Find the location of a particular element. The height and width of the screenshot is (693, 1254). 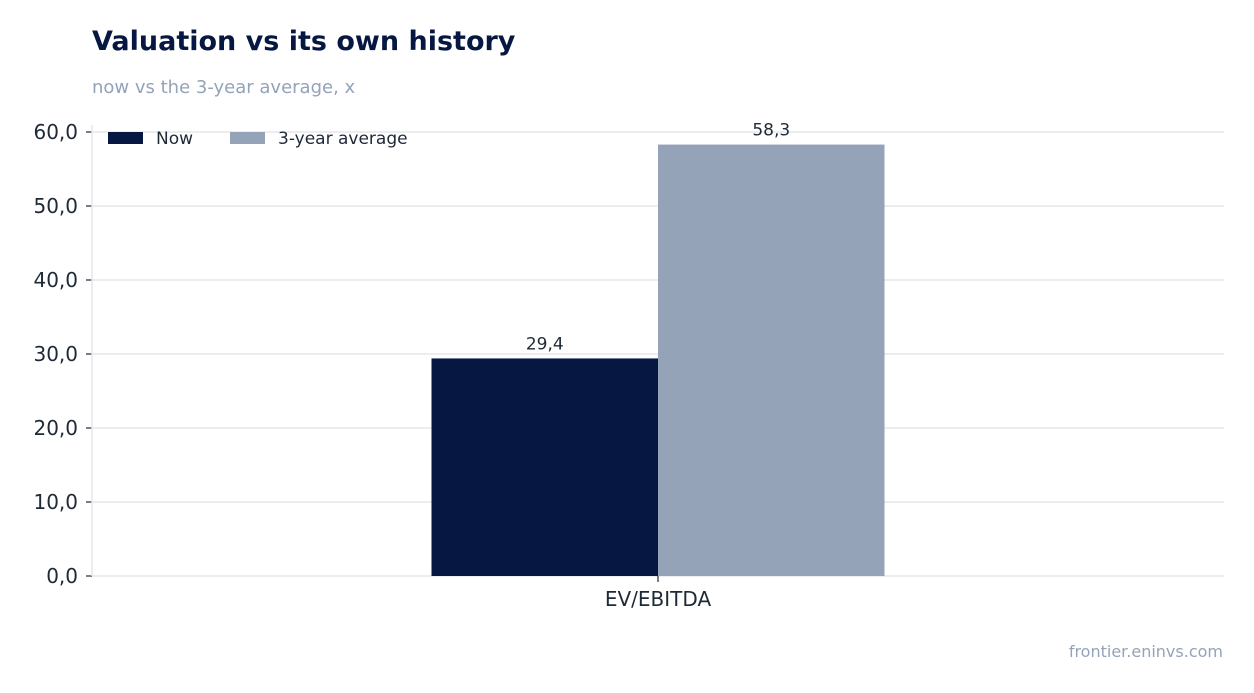

y-tick-label: 50,0 is located at coordinates (55, 206).